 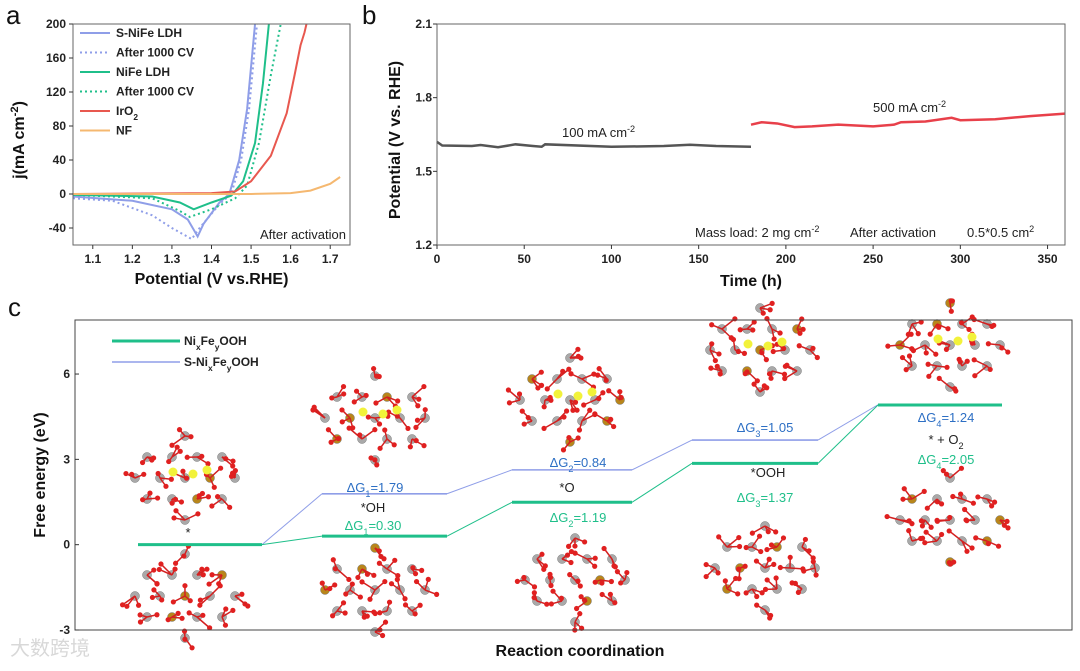 I want to click on legend-label-4-part: IrO, so click(x=124, y=111).